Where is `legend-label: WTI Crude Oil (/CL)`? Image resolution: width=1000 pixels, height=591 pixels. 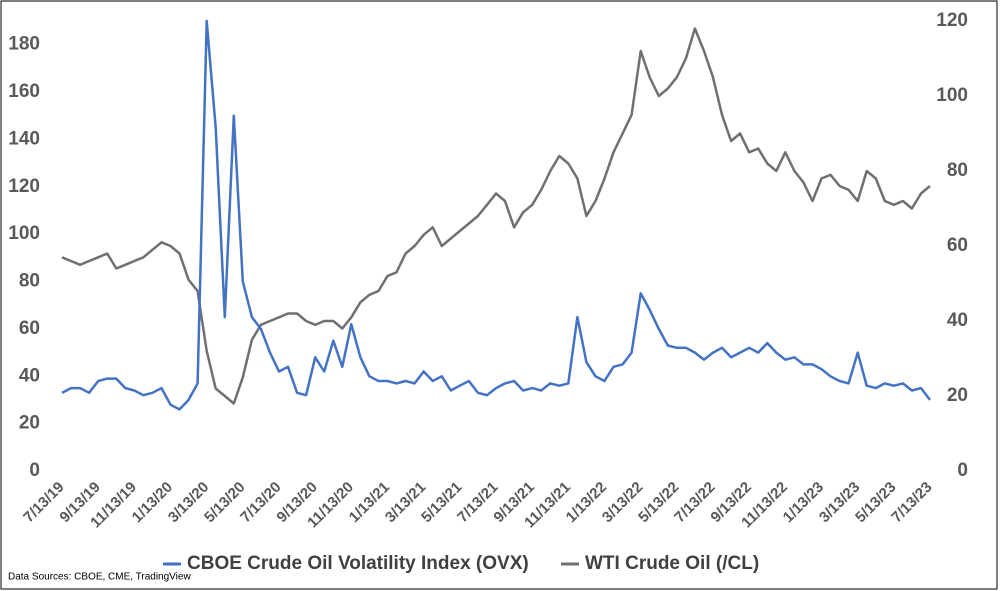
legend-label: WTI Crude Oil (/CL) is located at coordinates (672, 563).